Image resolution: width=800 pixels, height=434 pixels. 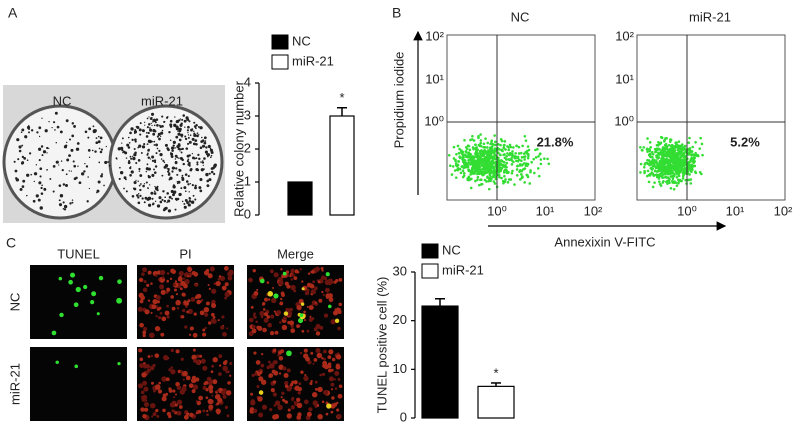 I want to click on y-tick-label: 10¹, so click(x=624, y=78).